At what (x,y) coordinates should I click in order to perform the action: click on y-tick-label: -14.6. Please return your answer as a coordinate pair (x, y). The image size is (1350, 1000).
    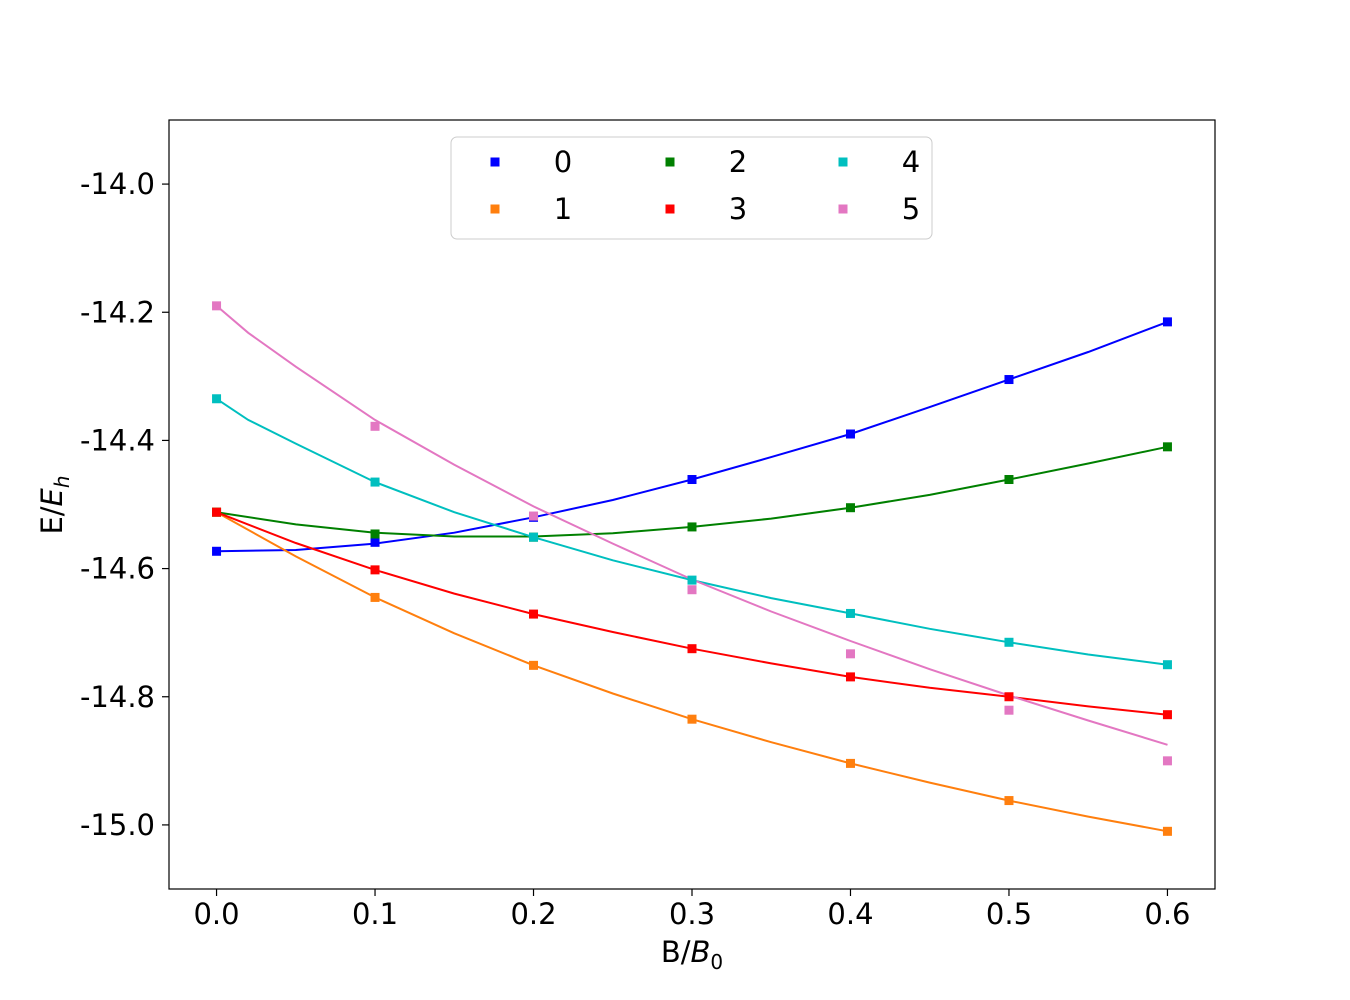
    Looking at the image, I should click on (117, 569).